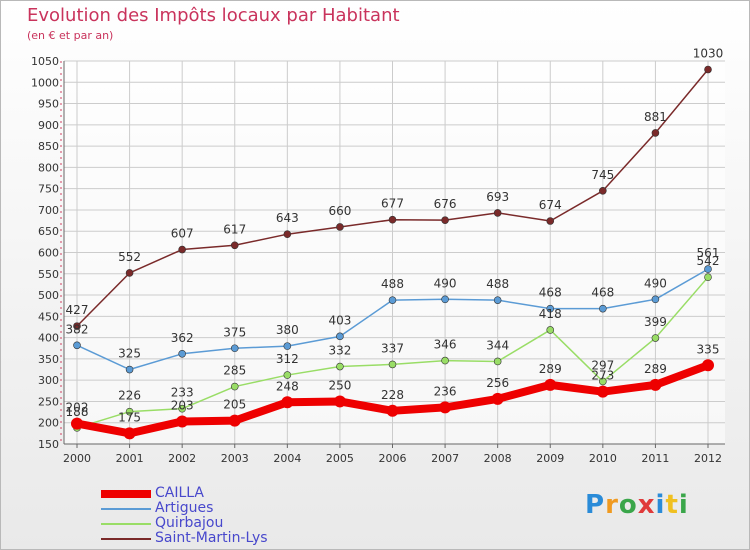 The image size is (750, 550). I want to click on data-label: 375, so click(234, 332).